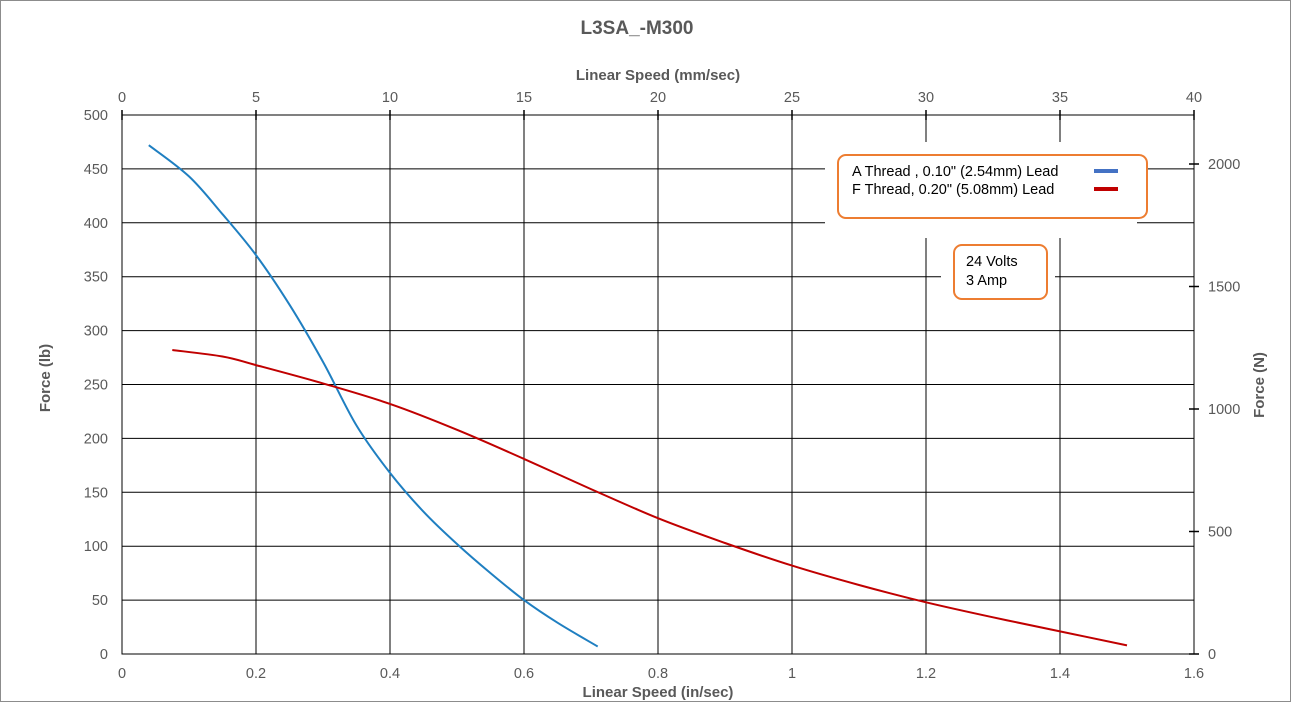 The image size is (1291, 706). Describe the element at coordinates (524, 98) in the screenshot. I see `x2-tick-label: 15` at that location.